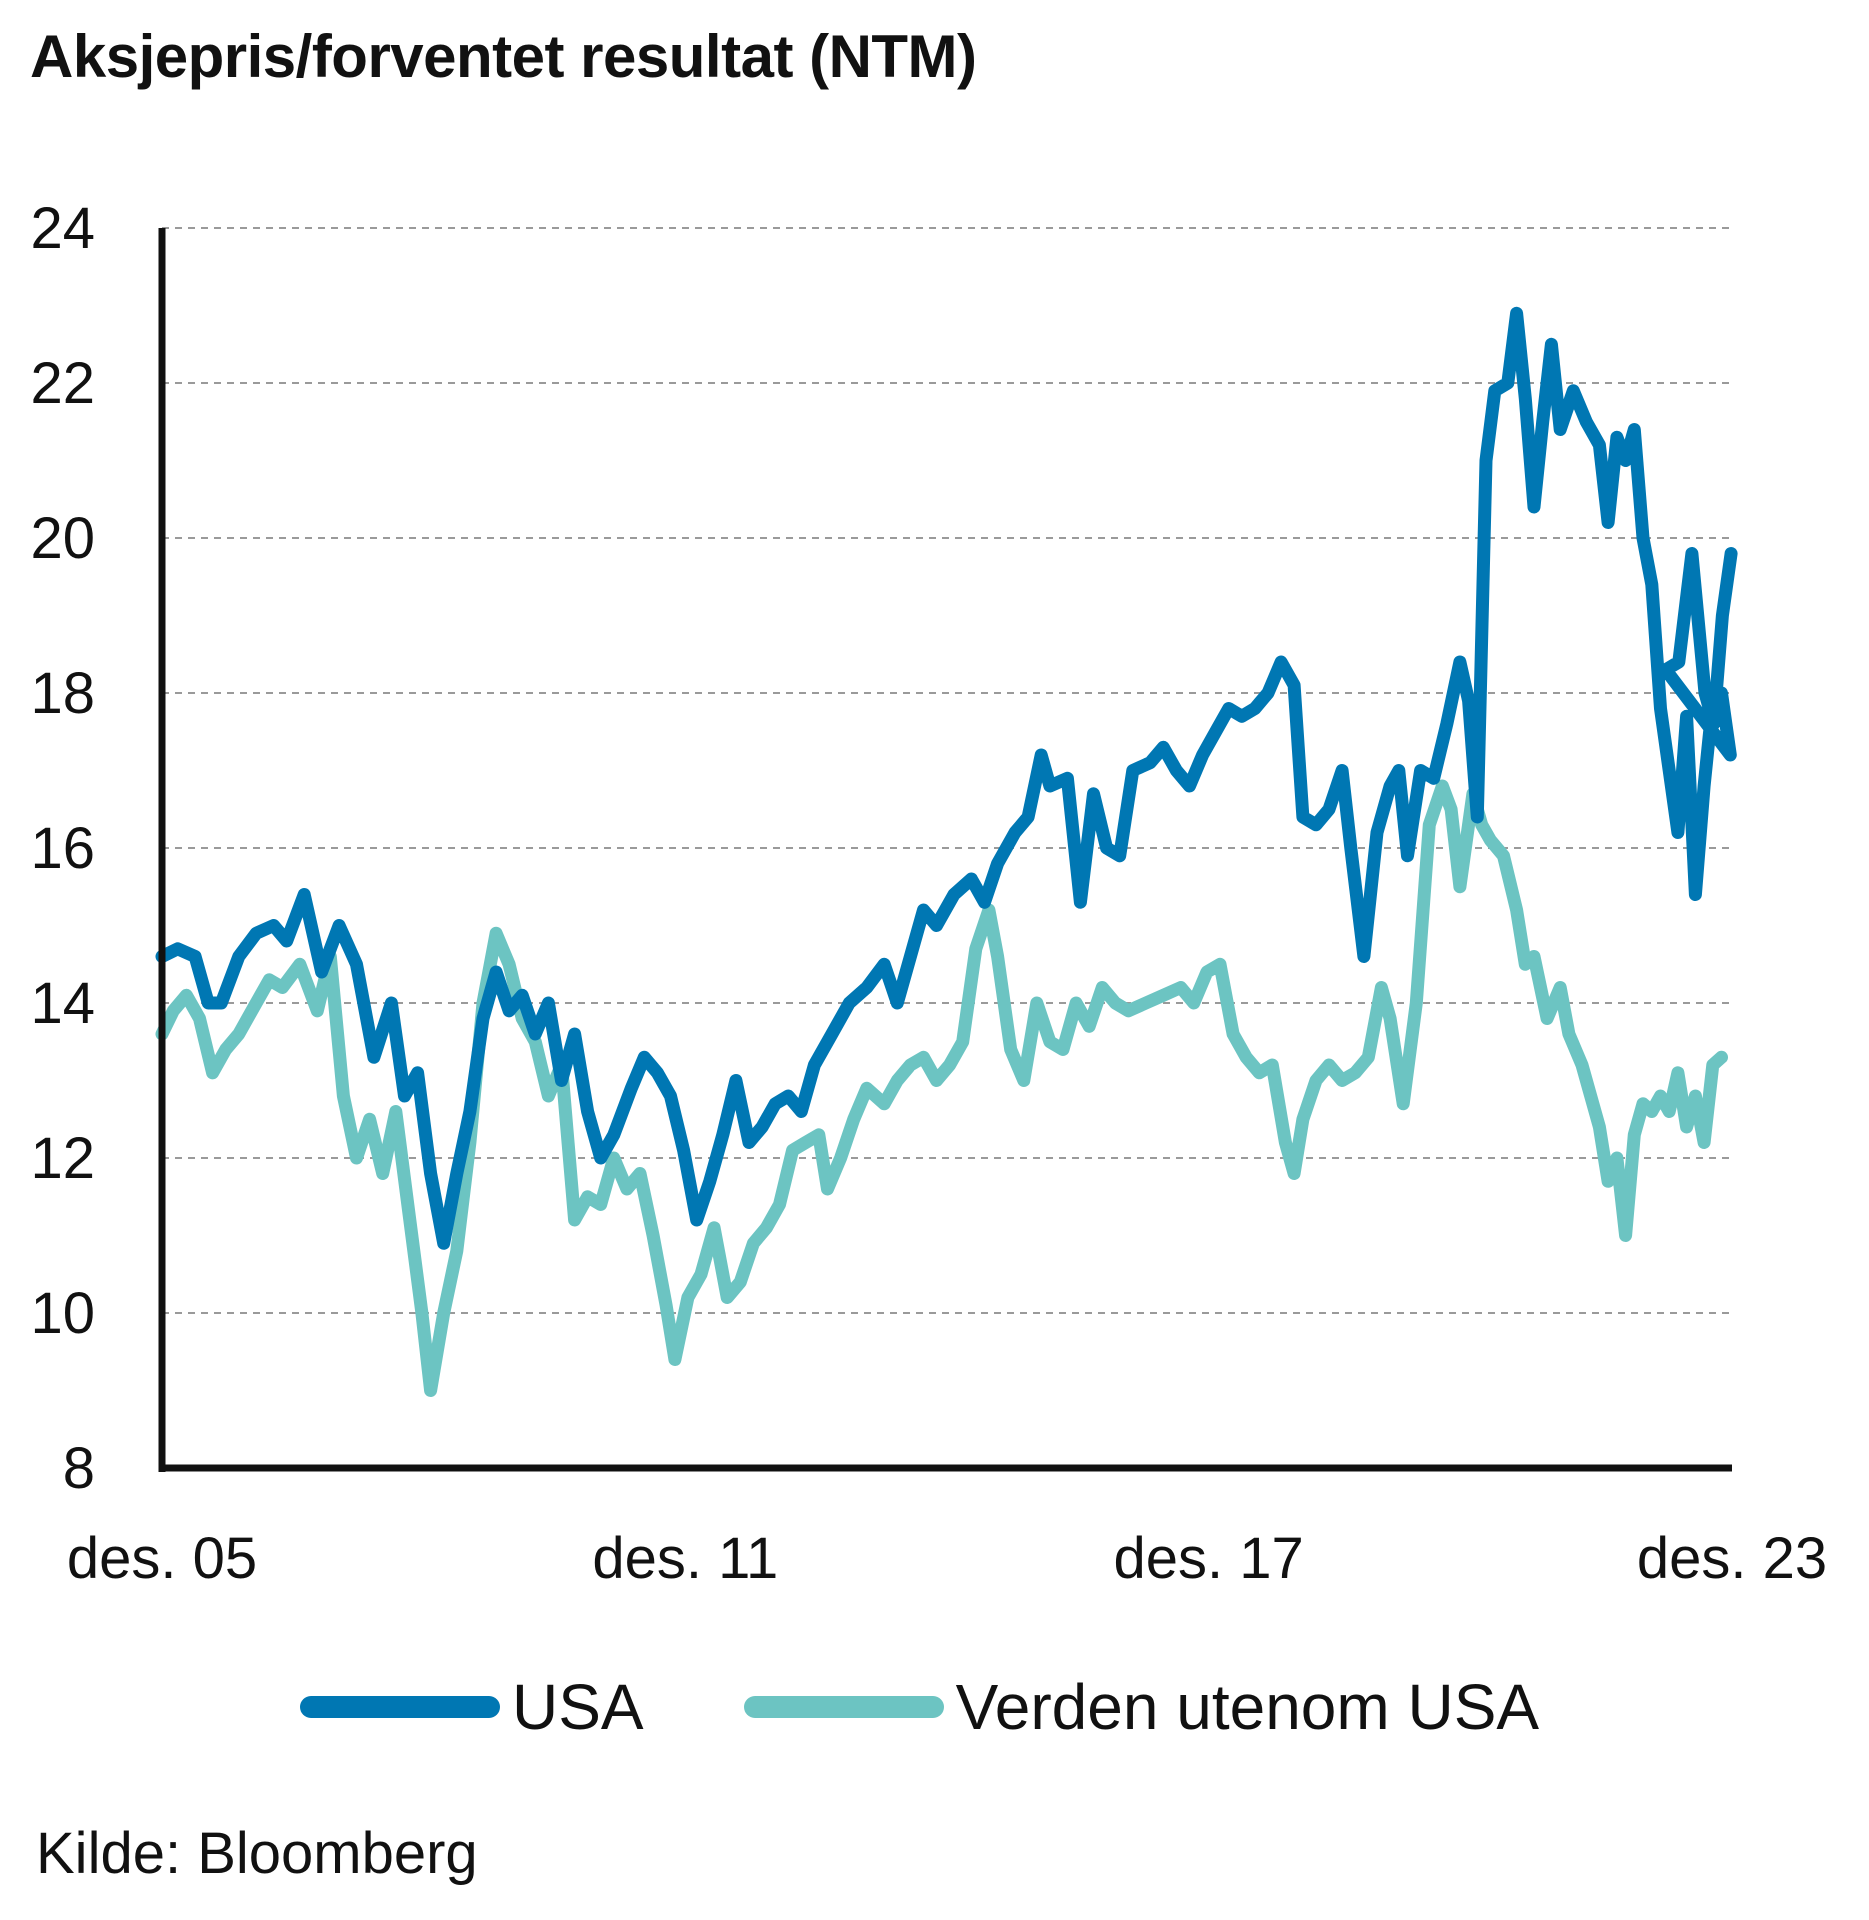 The height and width of the screenshot is (1920, 1869). I want to click on chart-title: Aksjepris/forventet resultat (NTM), so click(503, 56).